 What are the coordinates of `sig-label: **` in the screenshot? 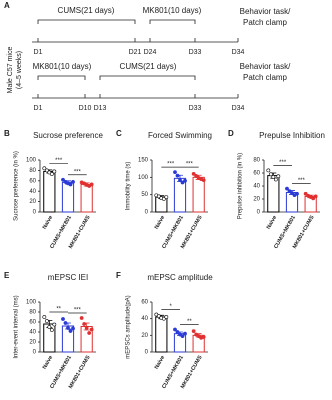 It's located at (189, 322).